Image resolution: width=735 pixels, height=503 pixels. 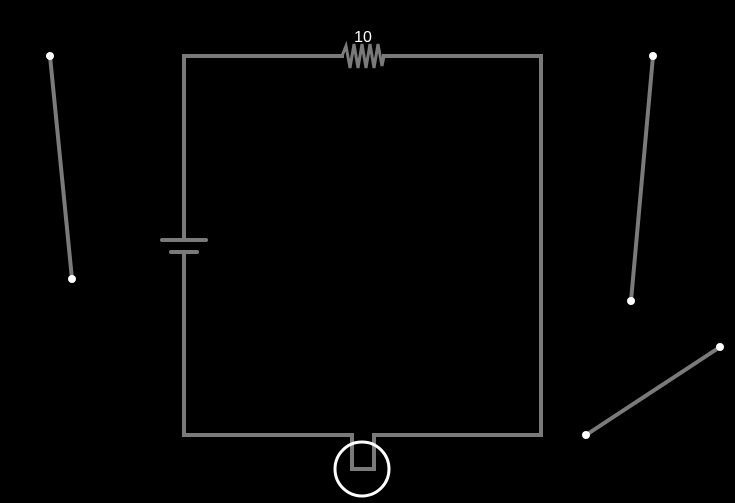 I want to click on switch, so click(x=362, y=465).